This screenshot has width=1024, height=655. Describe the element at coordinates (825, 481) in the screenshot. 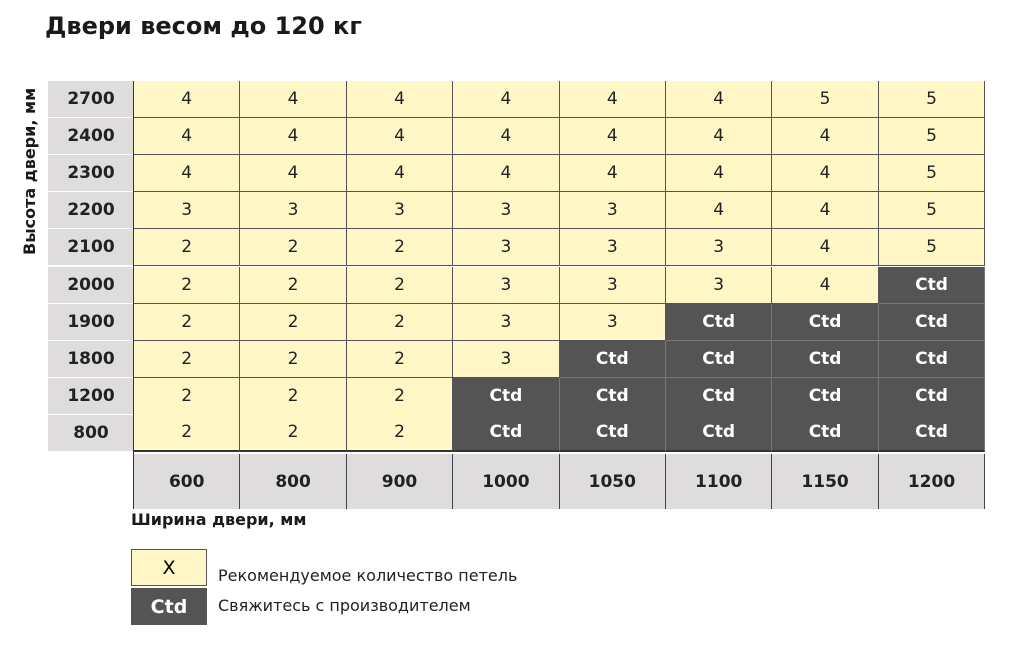

I see `column-header: 1150` at that location.